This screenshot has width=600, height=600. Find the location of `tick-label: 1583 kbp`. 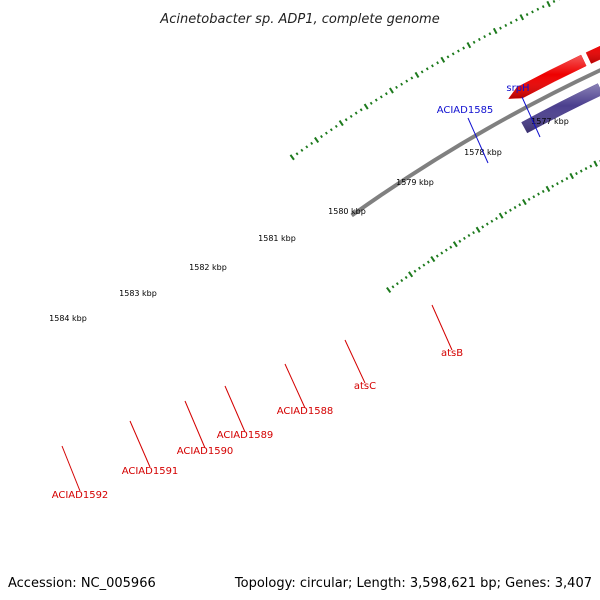

tick-label: 1583 kbp is located at coordinates (138, 293).